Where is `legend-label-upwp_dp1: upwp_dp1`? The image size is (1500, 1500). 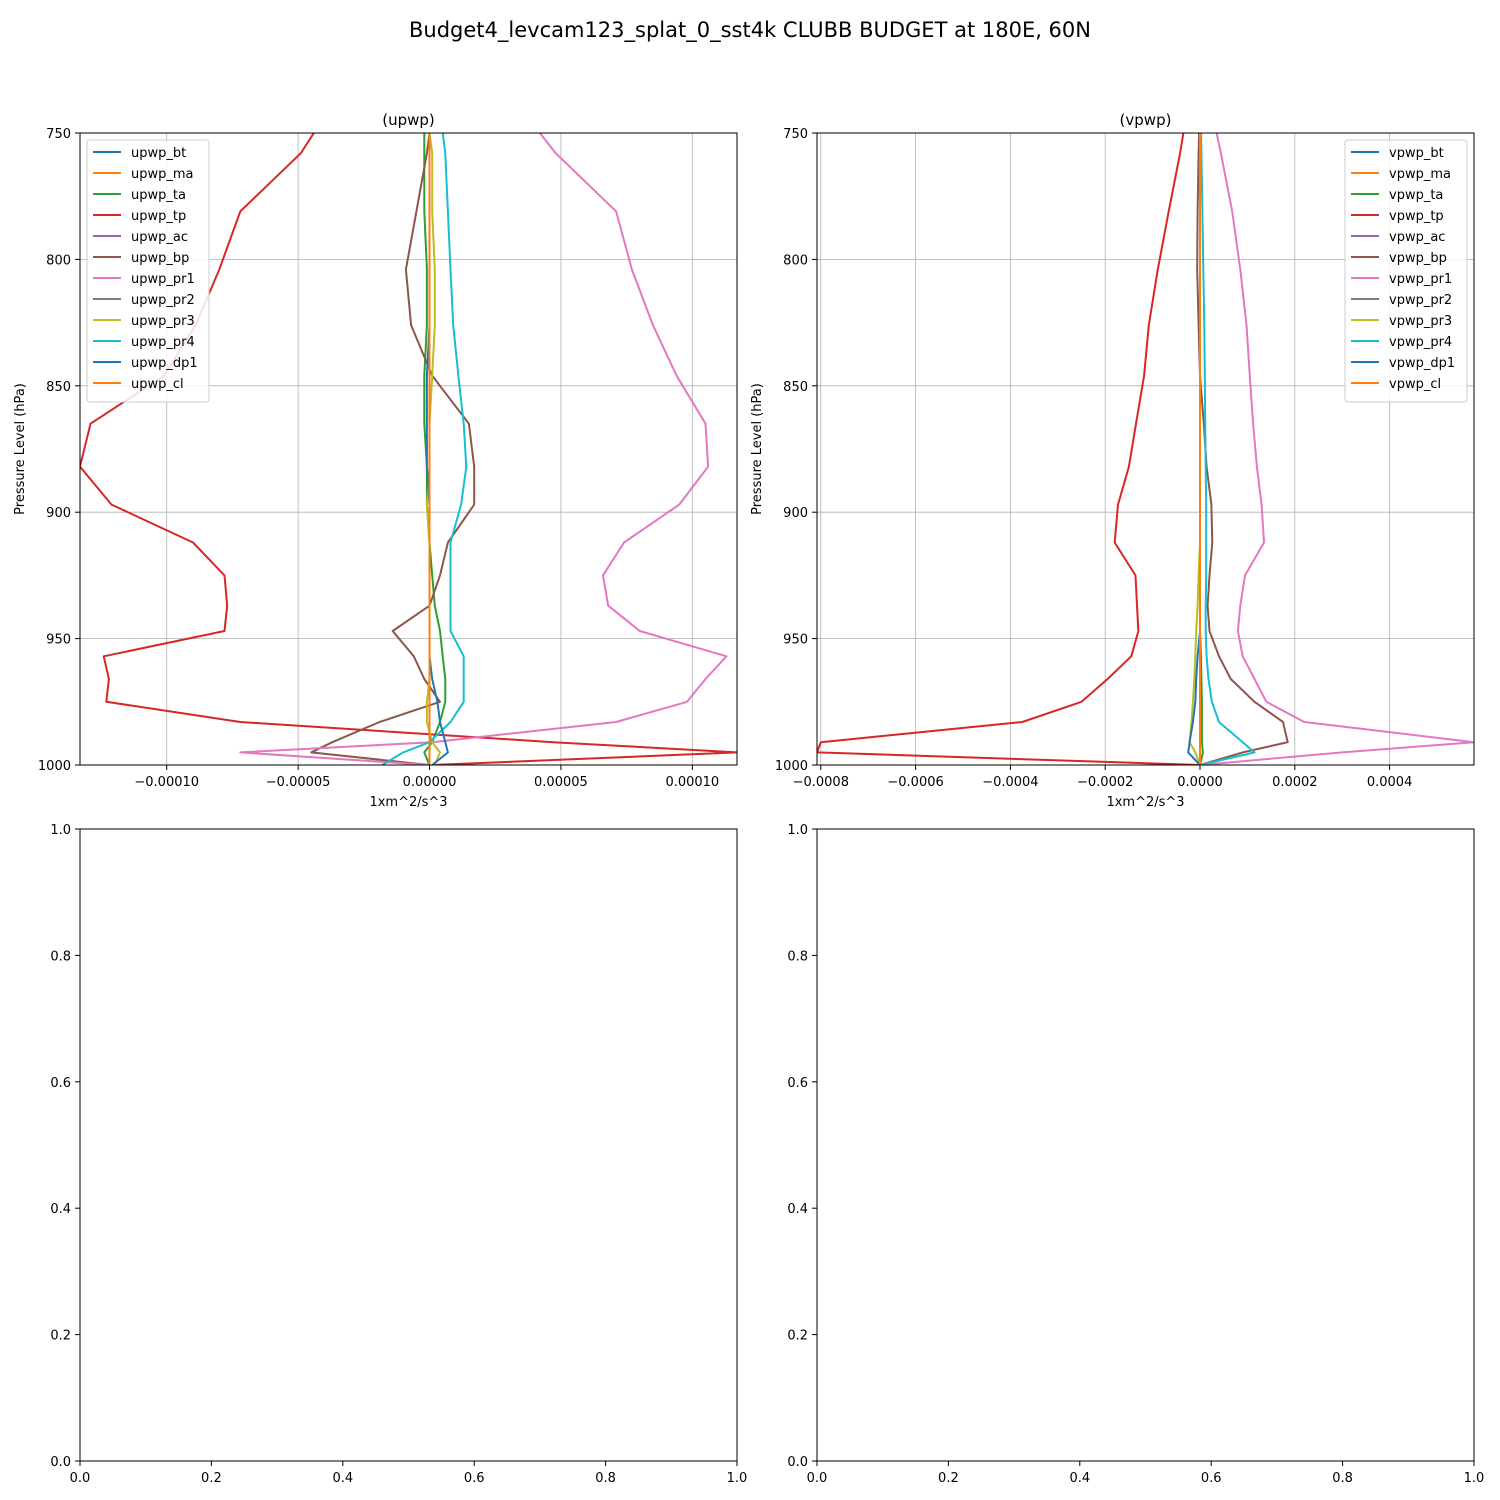
legend-label-upwp_dp1: upwp_dp1 is located at coordinates (164, 363).